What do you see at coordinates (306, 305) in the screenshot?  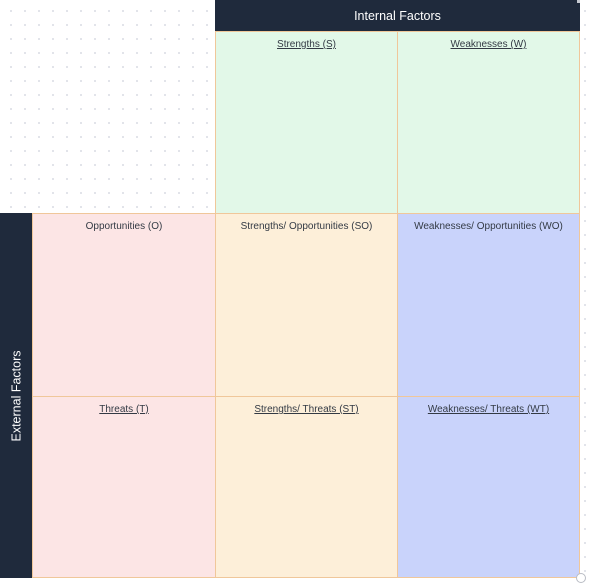 I see `so-cell: Strengths/ Opportunities (SO)` at bounding box center [306, 305].